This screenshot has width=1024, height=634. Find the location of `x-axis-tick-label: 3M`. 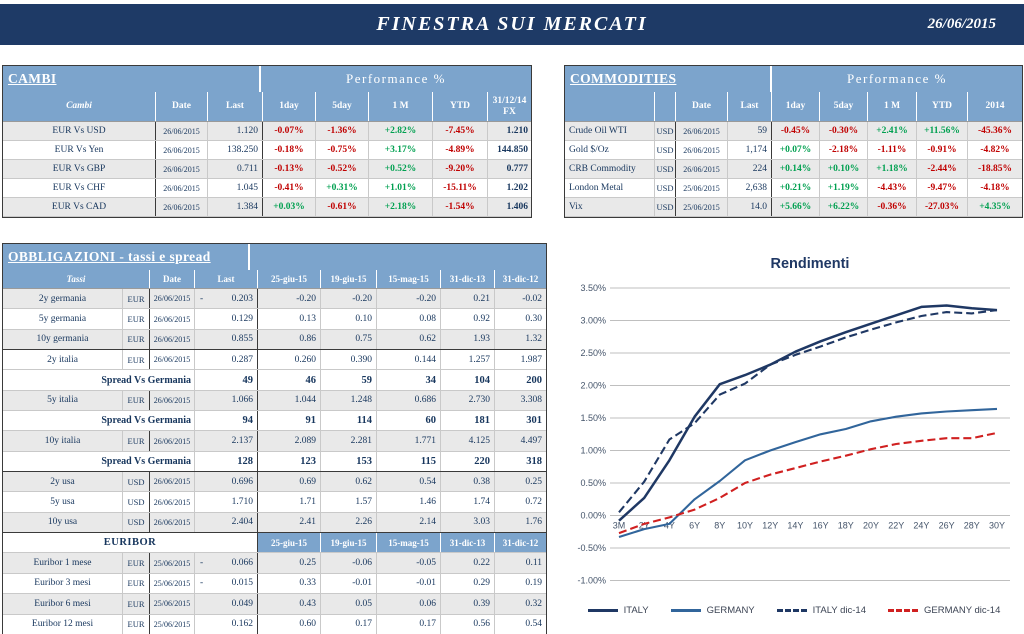

x-axis-tick-label: 3M is located at coordinates (619, 526).